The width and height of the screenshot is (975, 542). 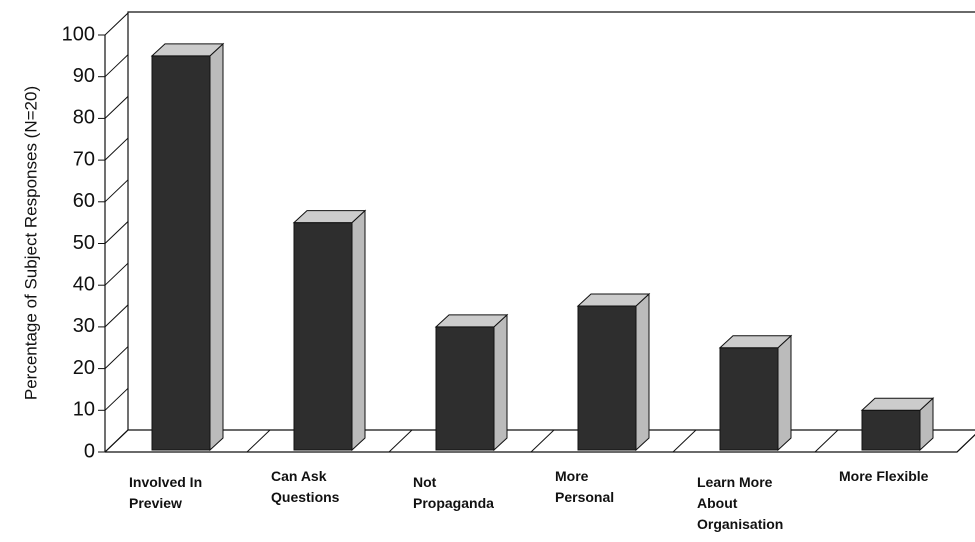 I want to click on floor, so click(x=539, y=441).